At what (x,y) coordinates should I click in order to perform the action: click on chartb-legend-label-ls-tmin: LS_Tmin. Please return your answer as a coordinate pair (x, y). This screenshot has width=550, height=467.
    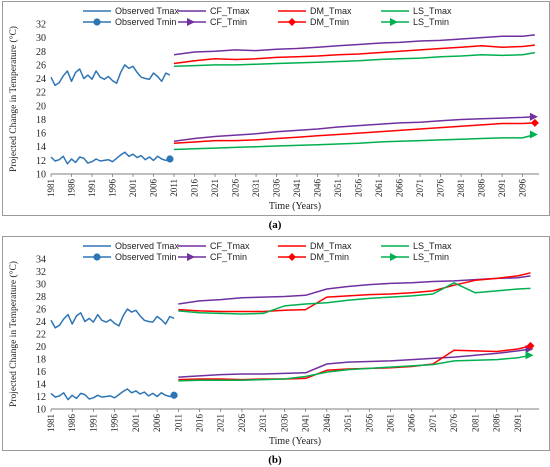
    Looking at the image, I should click on (431, 257).